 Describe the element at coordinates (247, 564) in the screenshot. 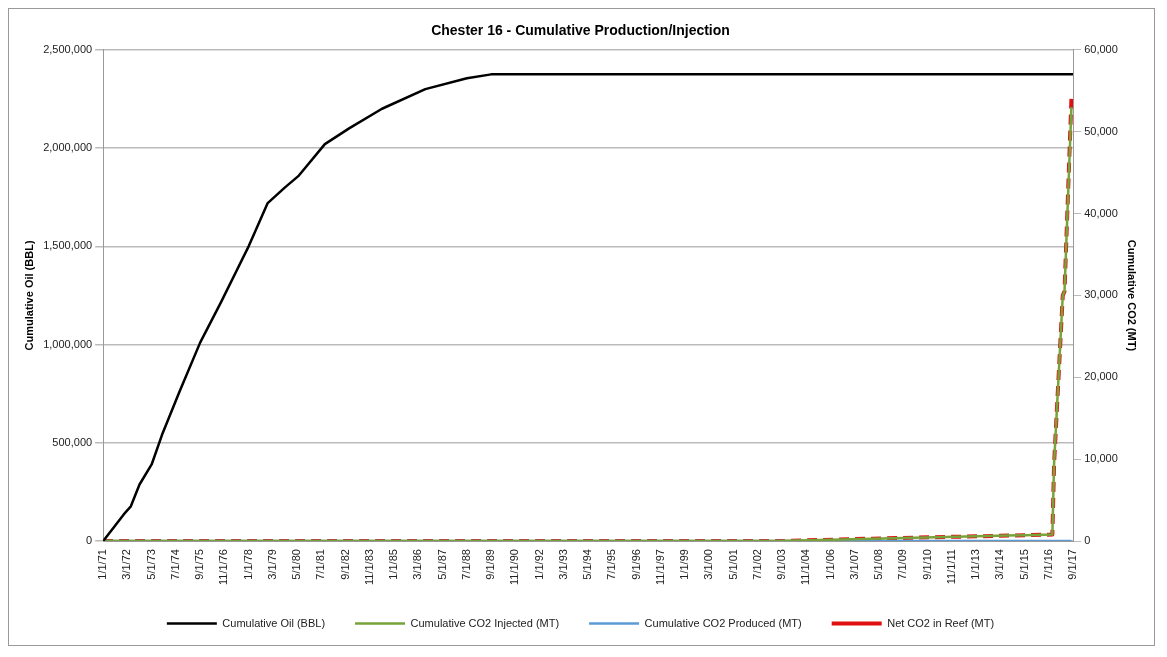

I see `x-tick-label: 1/1/78` at that location.